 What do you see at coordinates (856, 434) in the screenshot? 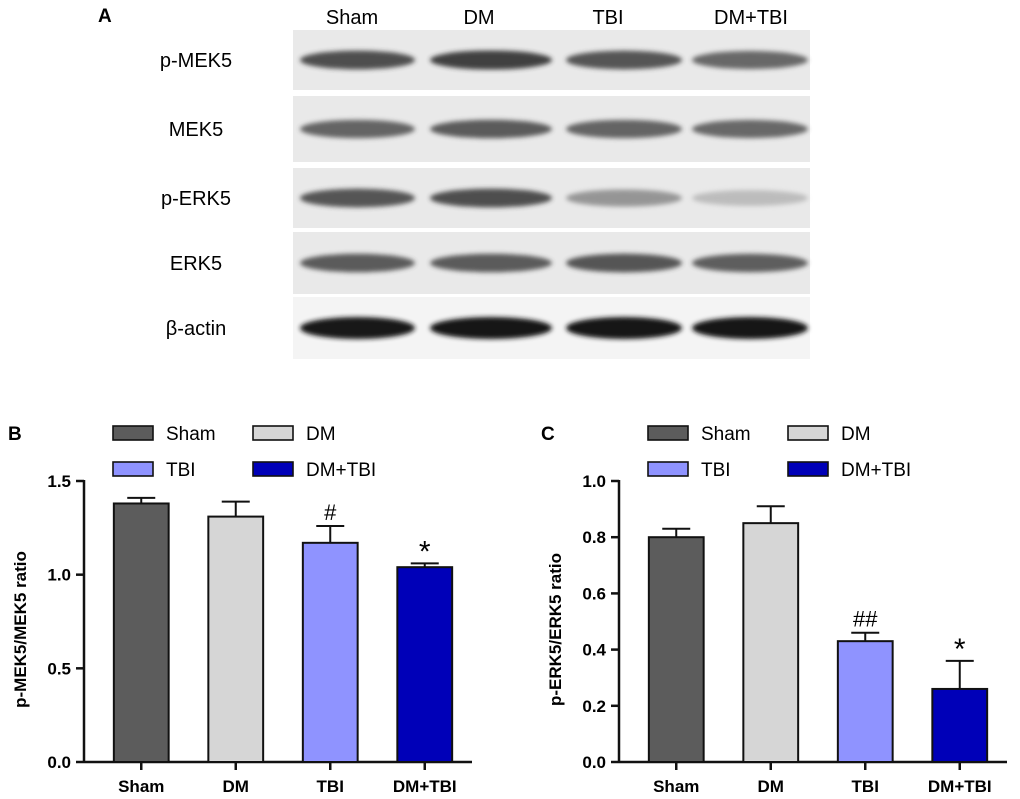
I see `chart-c-legend-label-dm: DM` at bounding box center [856, 434].